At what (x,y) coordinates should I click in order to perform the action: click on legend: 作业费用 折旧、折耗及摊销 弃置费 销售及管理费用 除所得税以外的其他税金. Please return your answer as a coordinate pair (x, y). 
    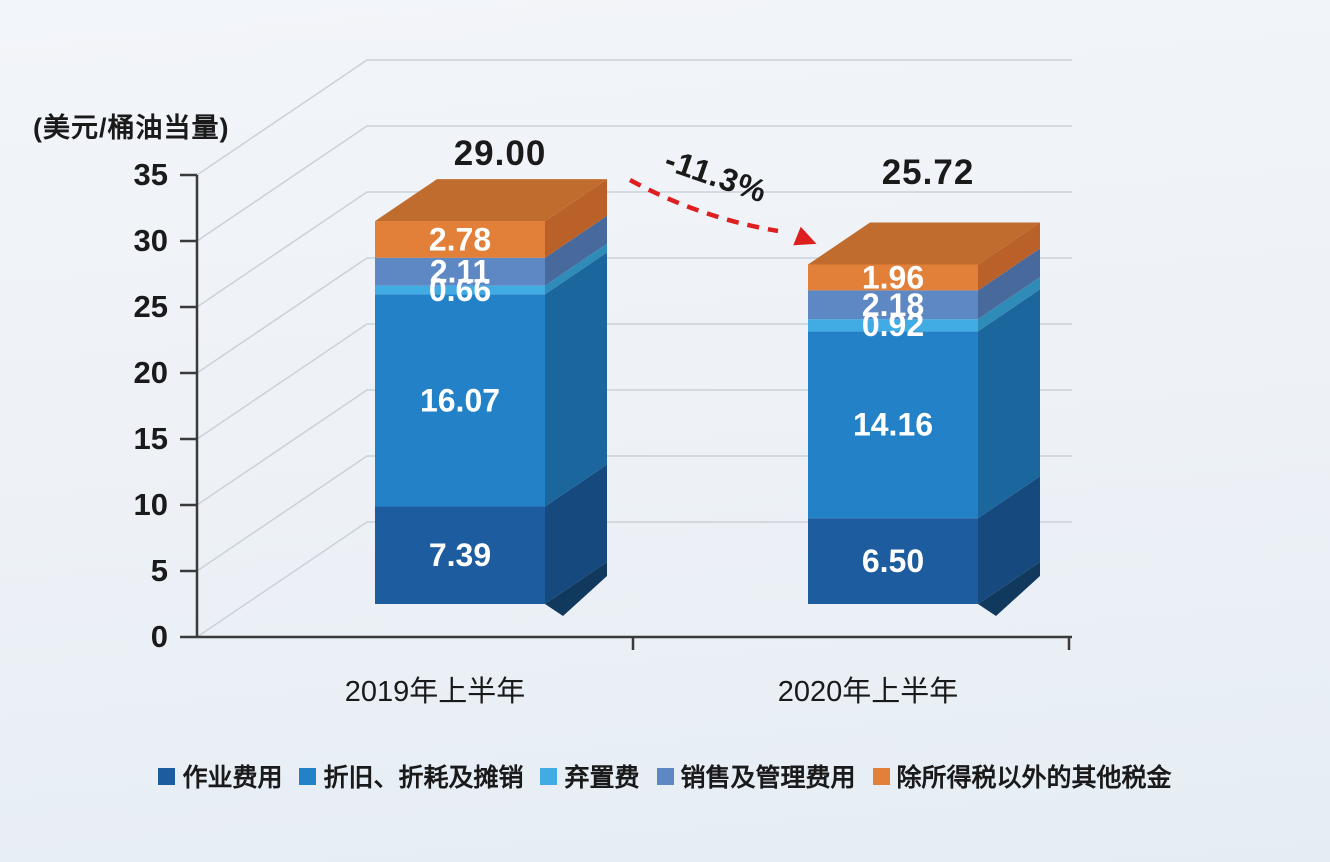
    Looking at the image, I should click on (665, 776).